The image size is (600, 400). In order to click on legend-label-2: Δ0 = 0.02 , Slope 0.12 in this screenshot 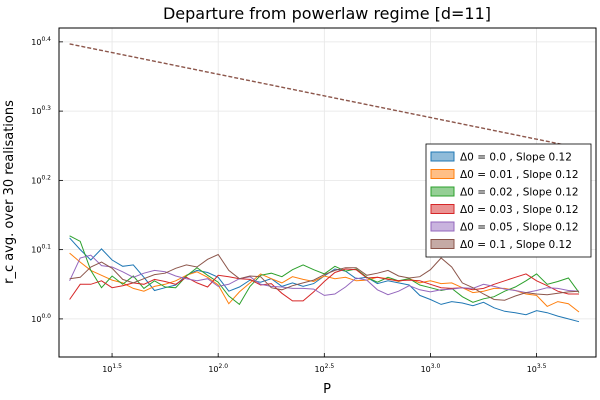, I will do `click(519, 193)`.